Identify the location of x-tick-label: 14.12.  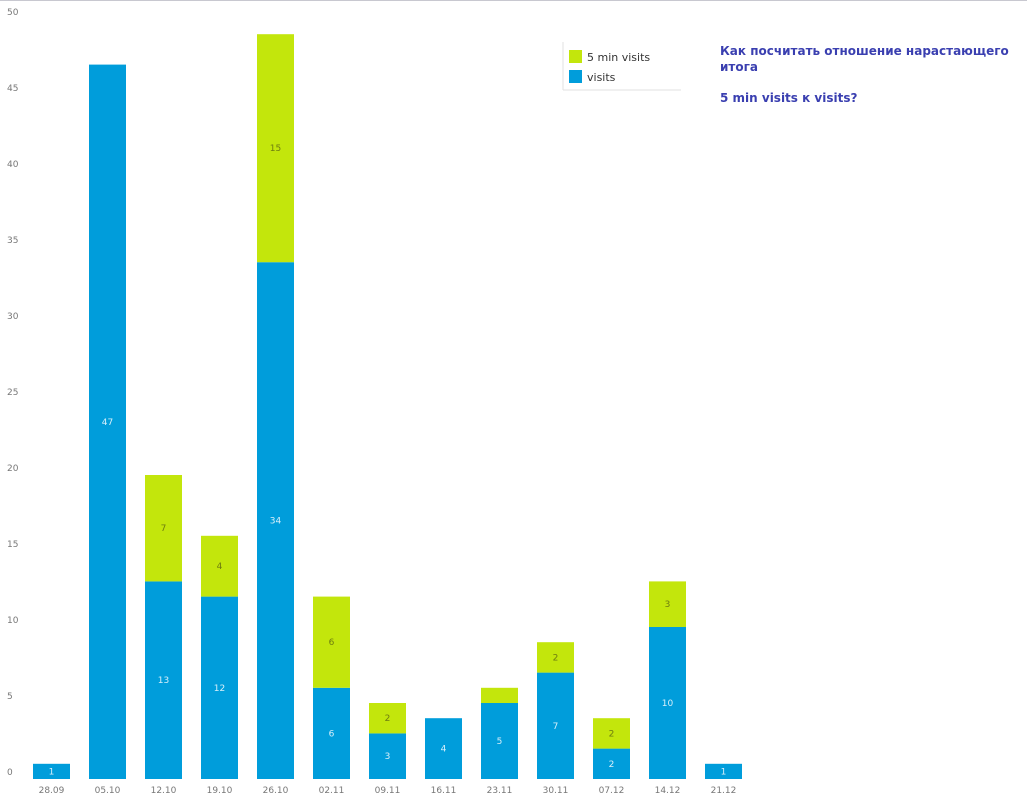
(668, 791).